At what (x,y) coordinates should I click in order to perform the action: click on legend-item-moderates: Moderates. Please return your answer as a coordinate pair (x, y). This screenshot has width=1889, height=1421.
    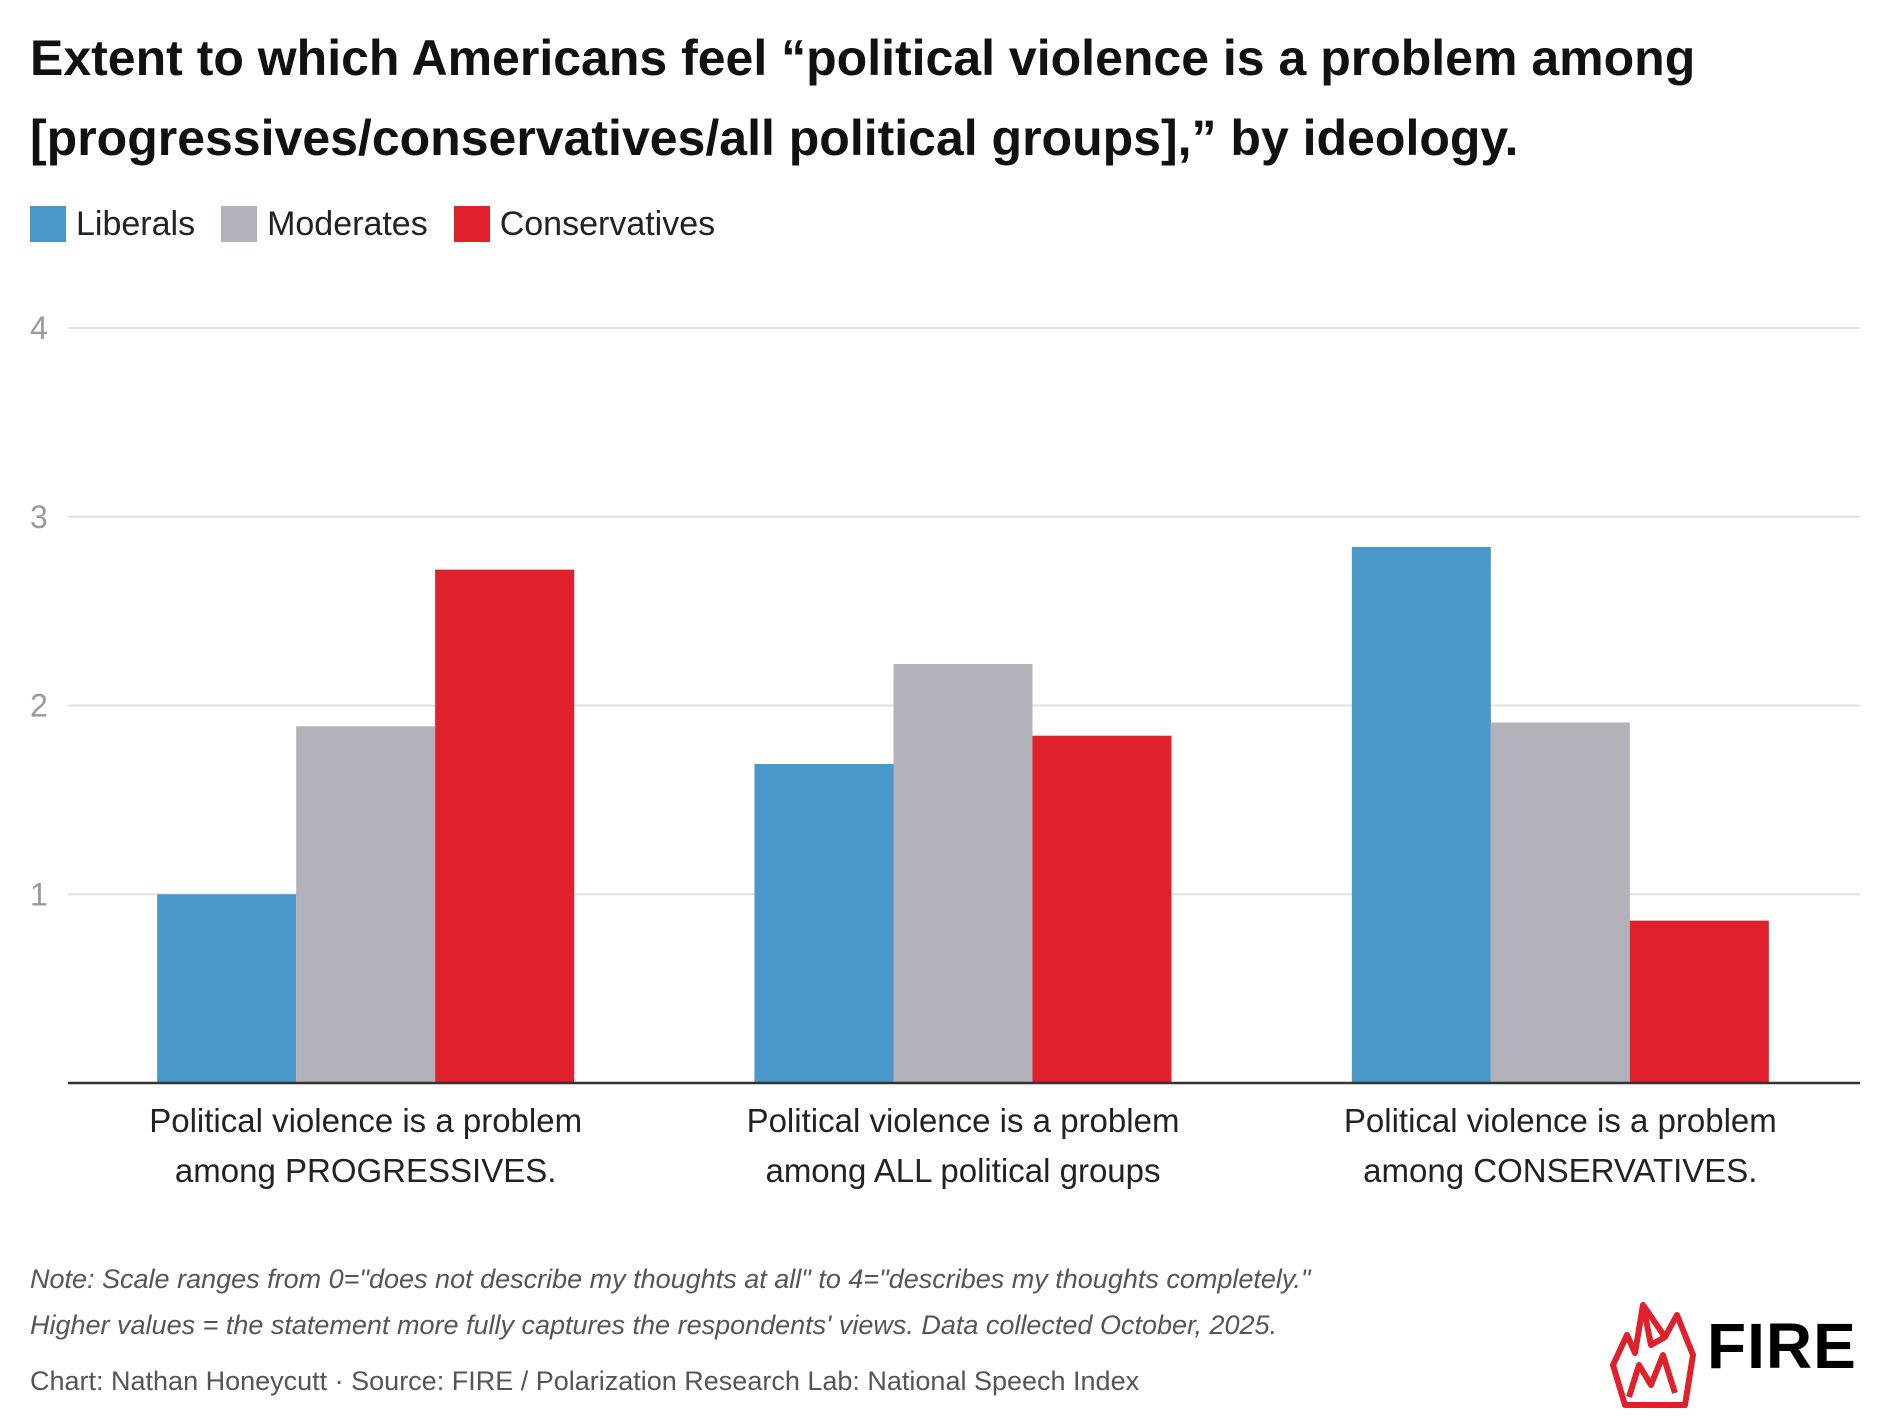
    Looking at the image, I should click on (324, 224).